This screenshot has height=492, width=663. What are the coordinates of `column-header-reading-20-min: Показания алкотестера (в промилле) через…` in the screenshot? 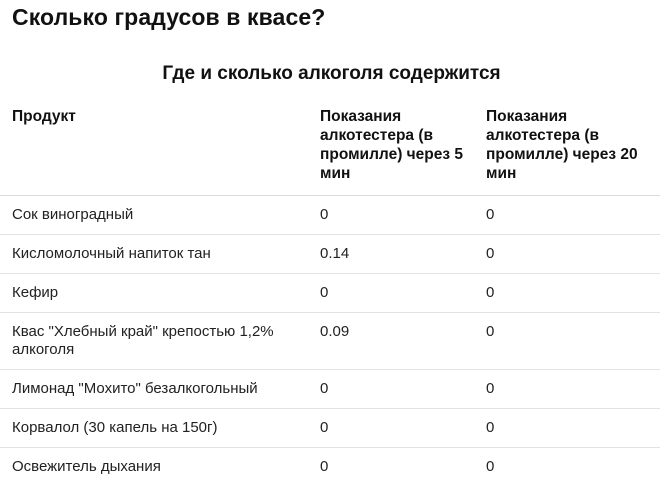 It's located at (567, 146).